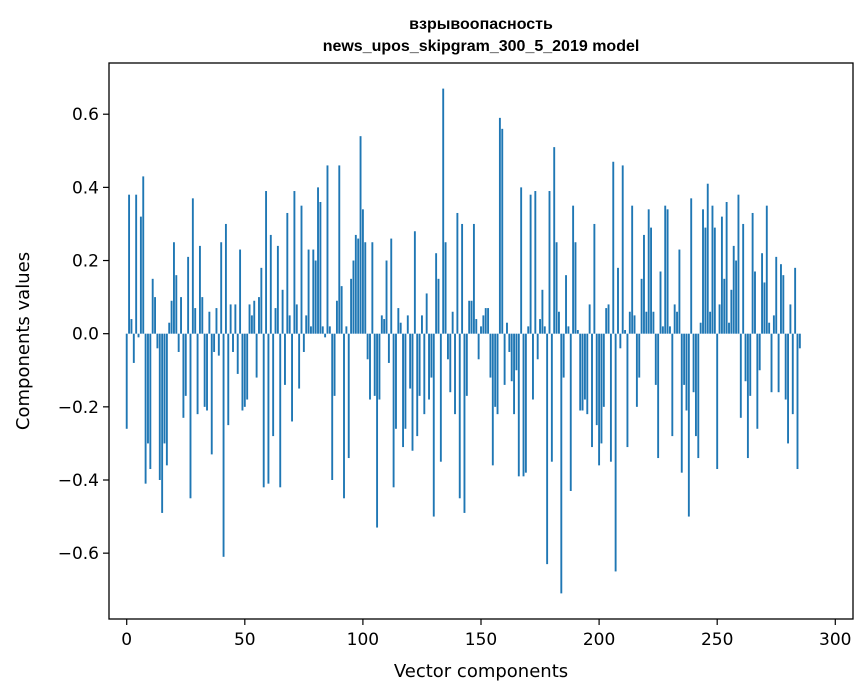  What do you see at coordinates (481, 640) in the screenshot?
I see `x-tick-label: 150` at bounding box center [481, 640].